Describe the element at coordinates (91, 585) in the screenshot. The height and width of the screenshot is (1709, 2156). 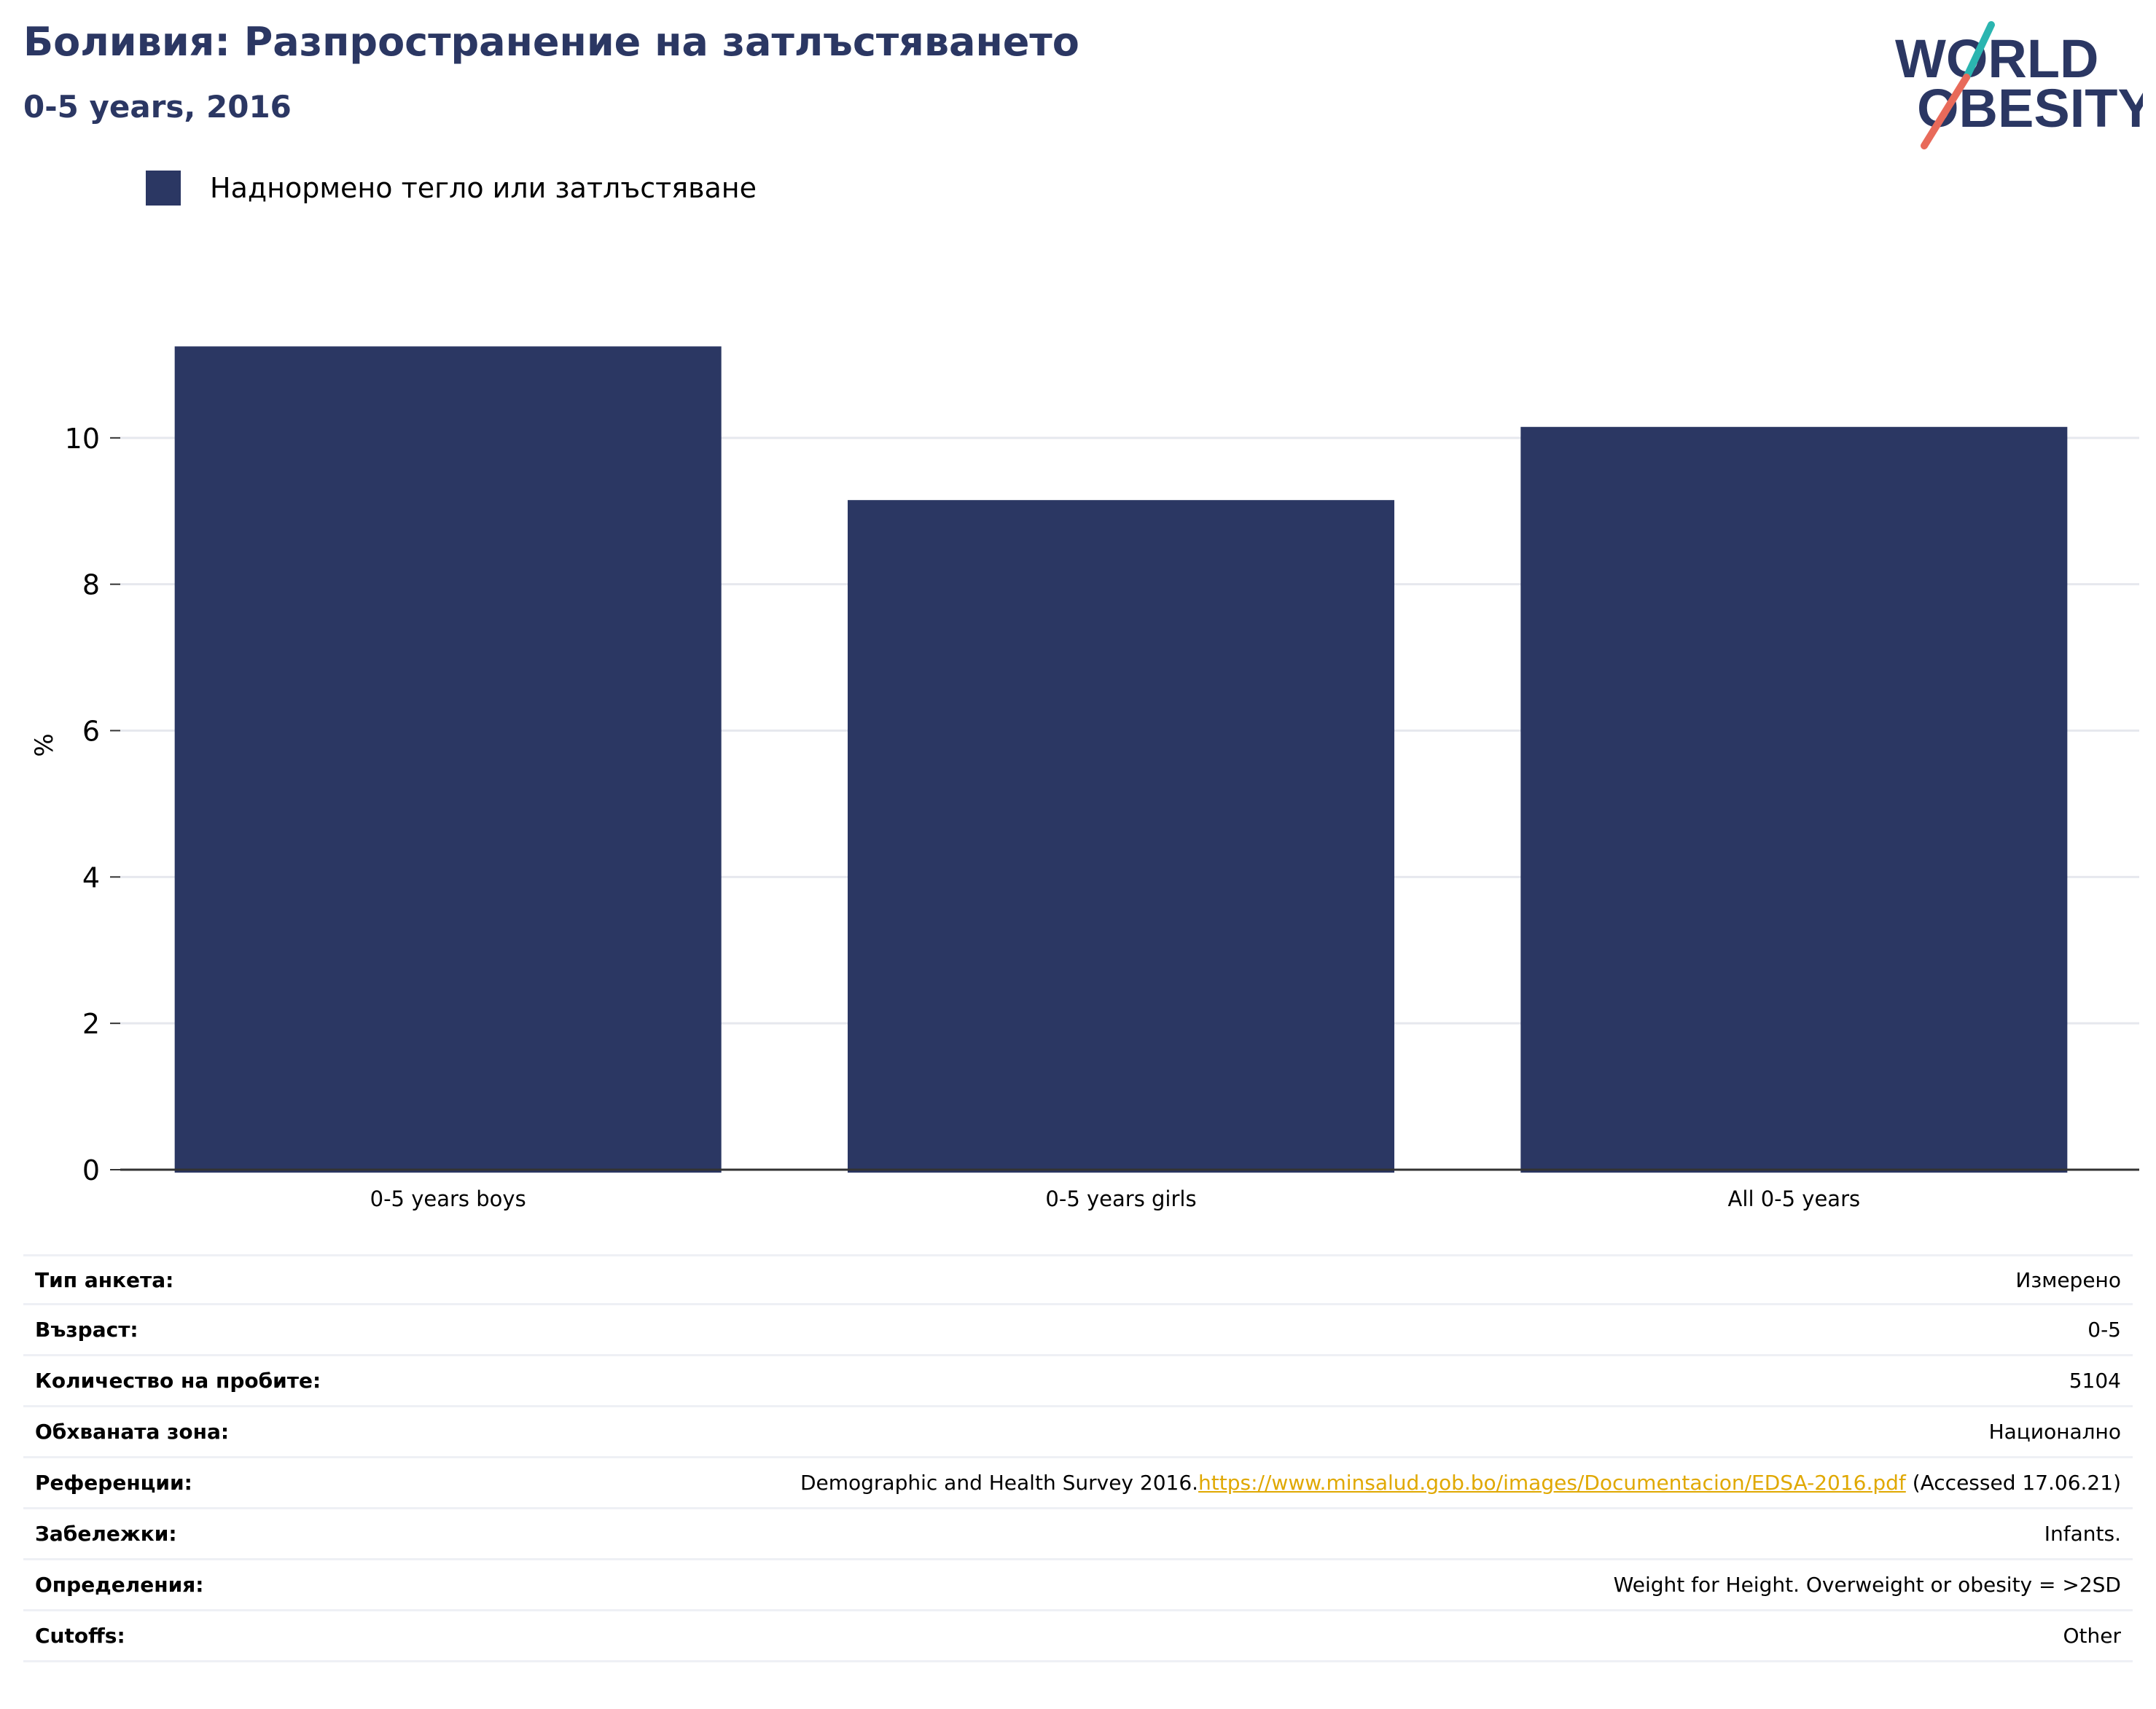
I see `y-tick-label: 8` at that location.